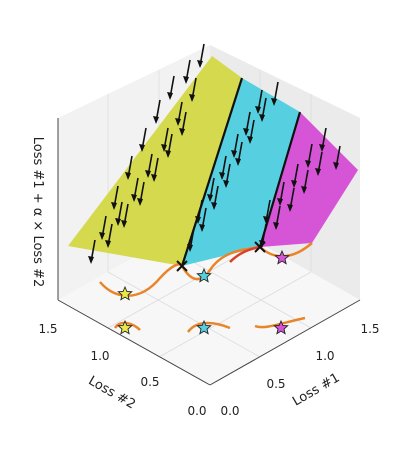  I want to click on y-tick-label: 0.0, so click(196, 411).